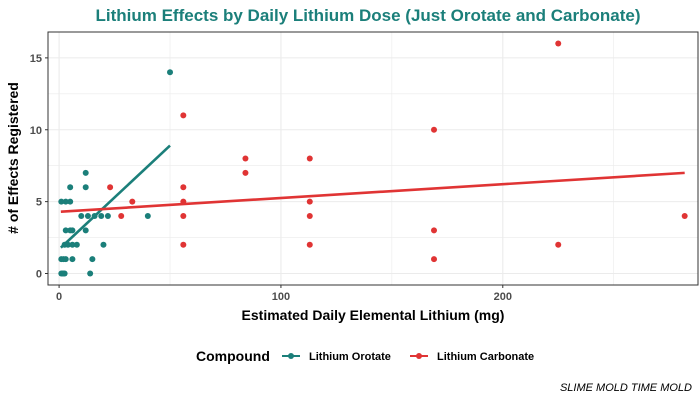 The image size is (700, 400). I want to click on y-tick-label: 0, so click(39, 275).